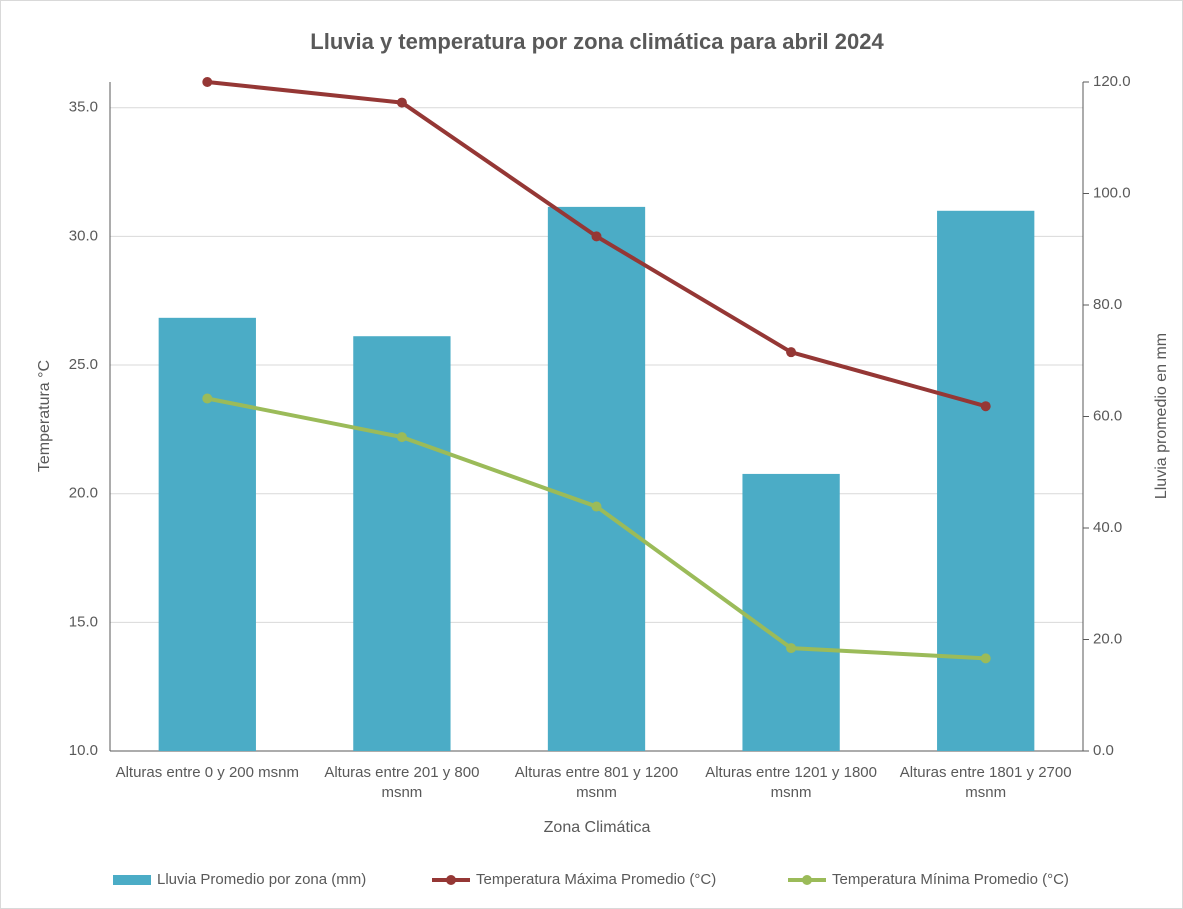  Describe the element at coordinates (83, 493) in the screenshot. I see `y-tick-label: 20.0` at that location.